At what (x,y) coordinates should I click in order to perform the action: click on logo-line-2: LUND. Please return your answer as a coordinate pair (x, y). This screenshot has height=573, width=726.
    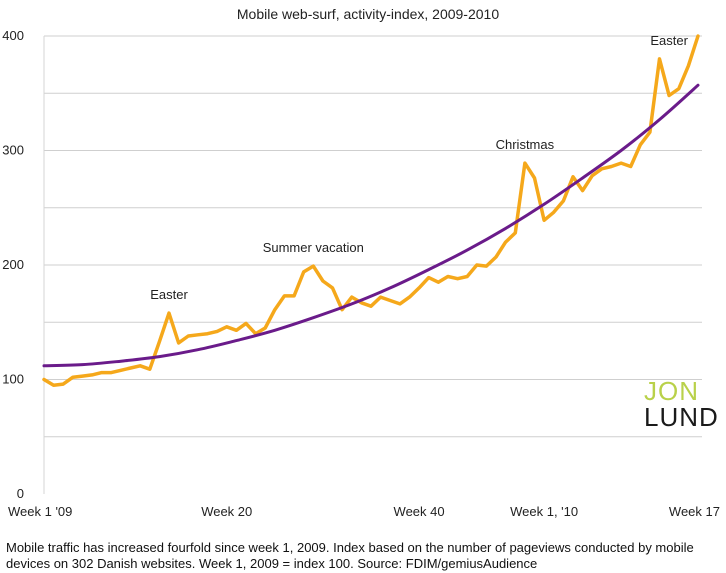
    Looking at the image, I should click on (681, 417).